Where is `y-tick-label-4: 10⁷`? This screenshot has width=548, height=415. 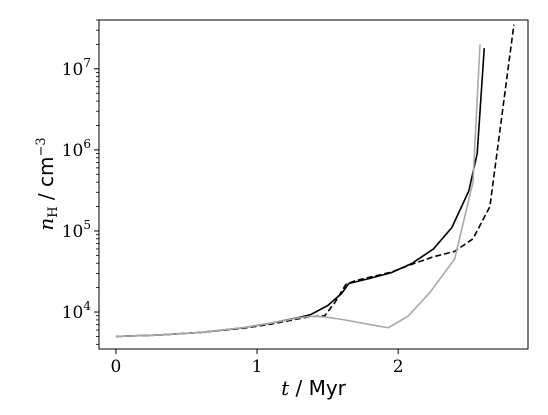
y-tick-label-4: 10⁷ is located at coordinates (76, 68).